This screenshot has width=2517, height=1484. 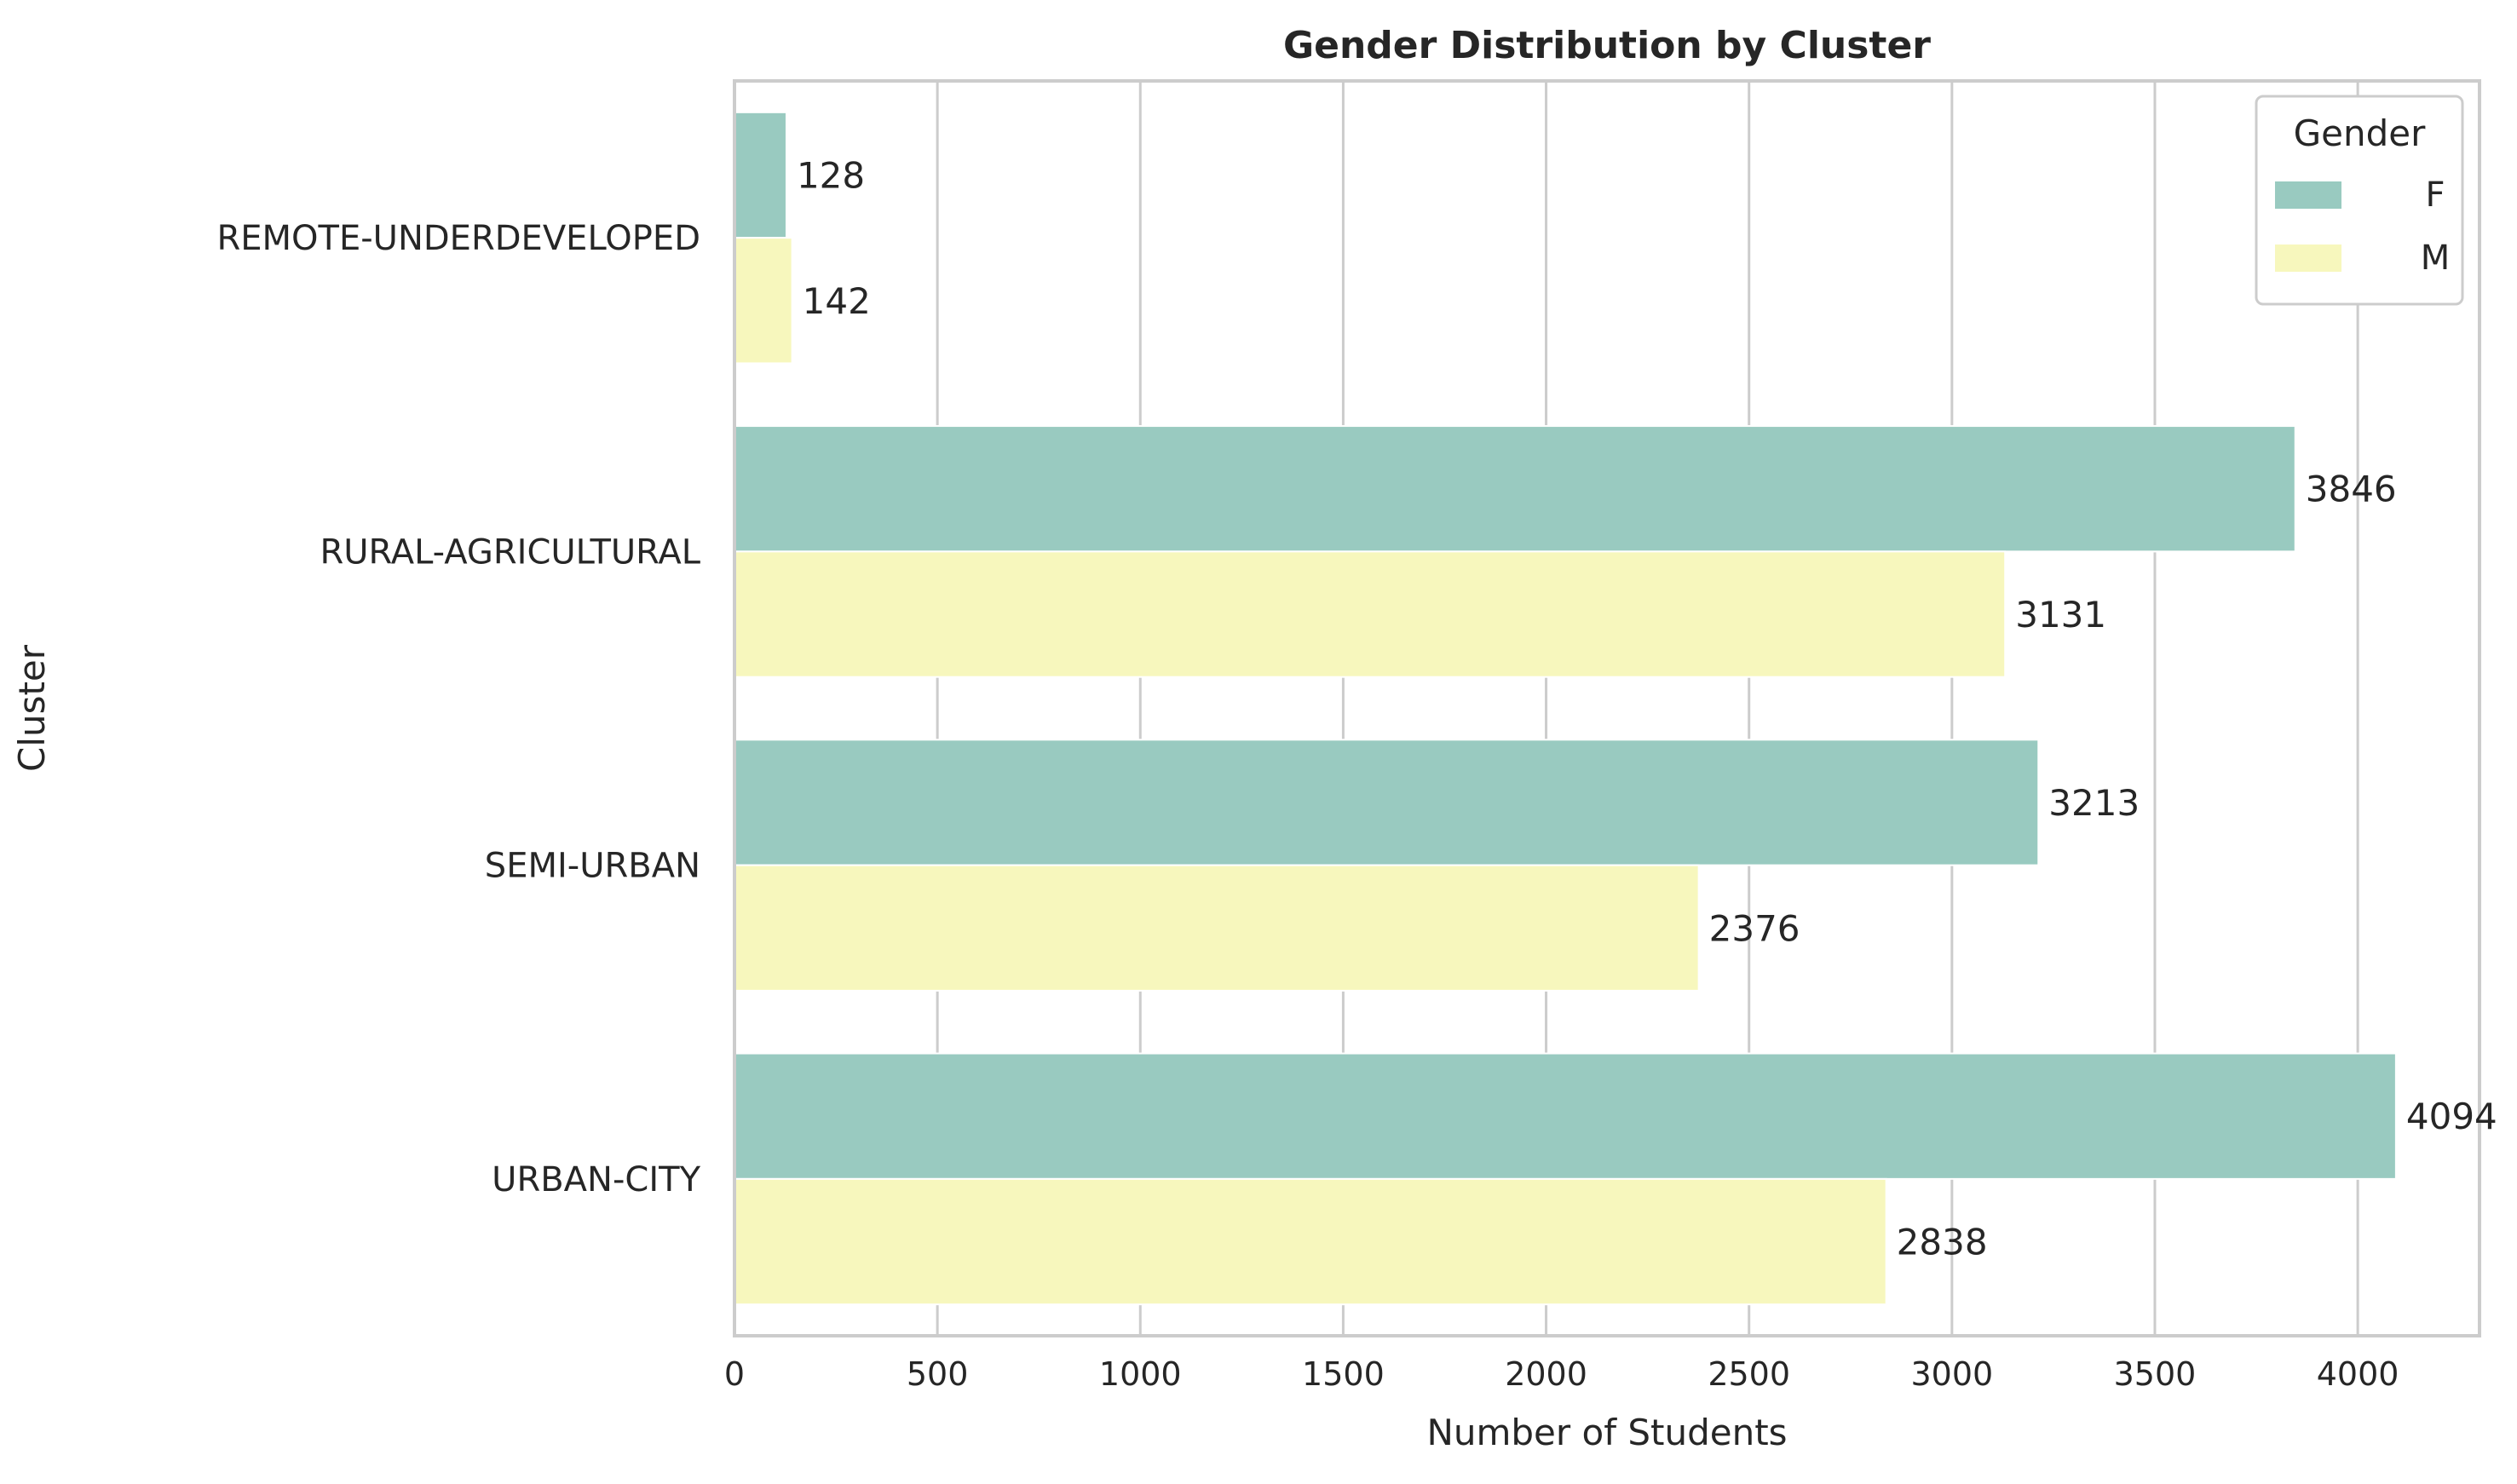 What do you see at coordinates (734, 1374) in the screenshot?
I see `x-tick-label: 0` at bounding box center [734, 1374].